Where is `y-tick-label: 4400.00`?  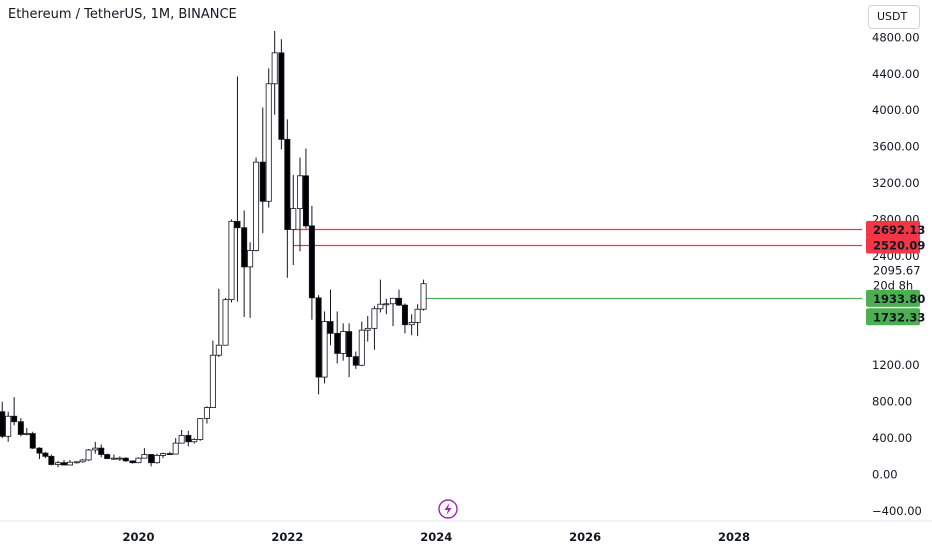 y-tick-label: 4400.00 is located at coordinates (896, 74).